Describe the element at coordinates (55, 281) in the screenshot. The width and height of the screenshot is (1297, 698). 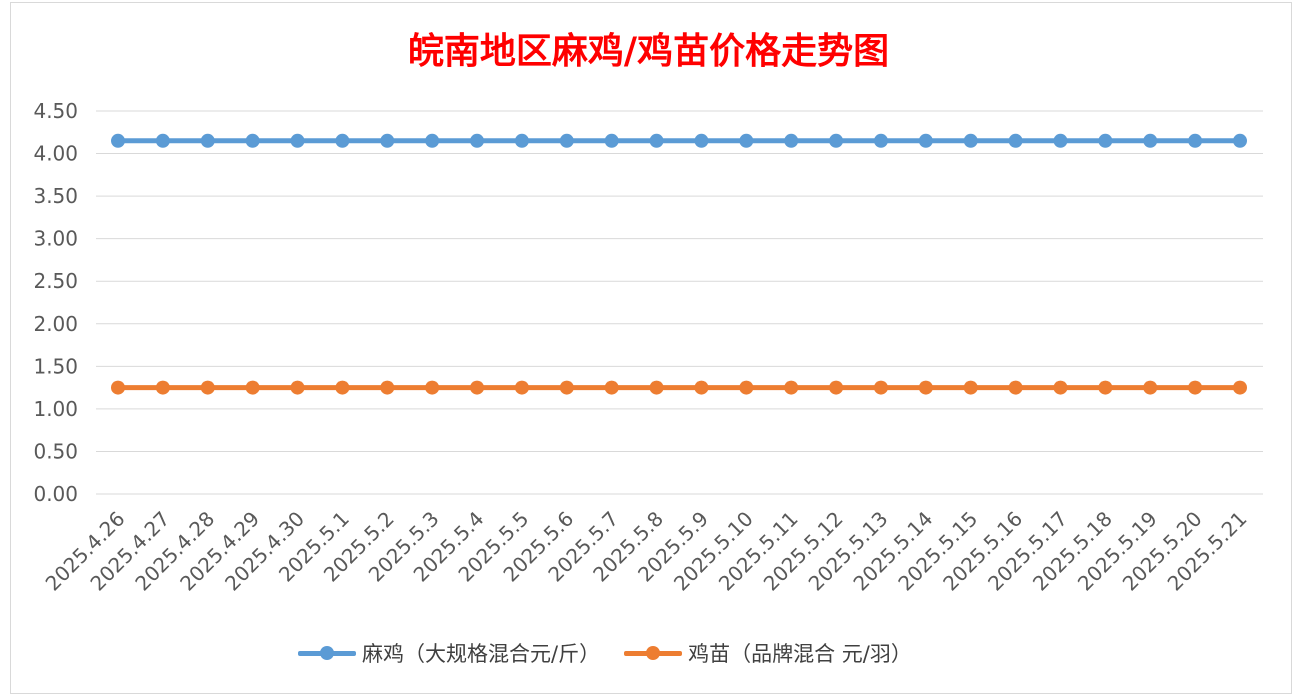
I see `y-tick-label-5: 2.50` at that location.